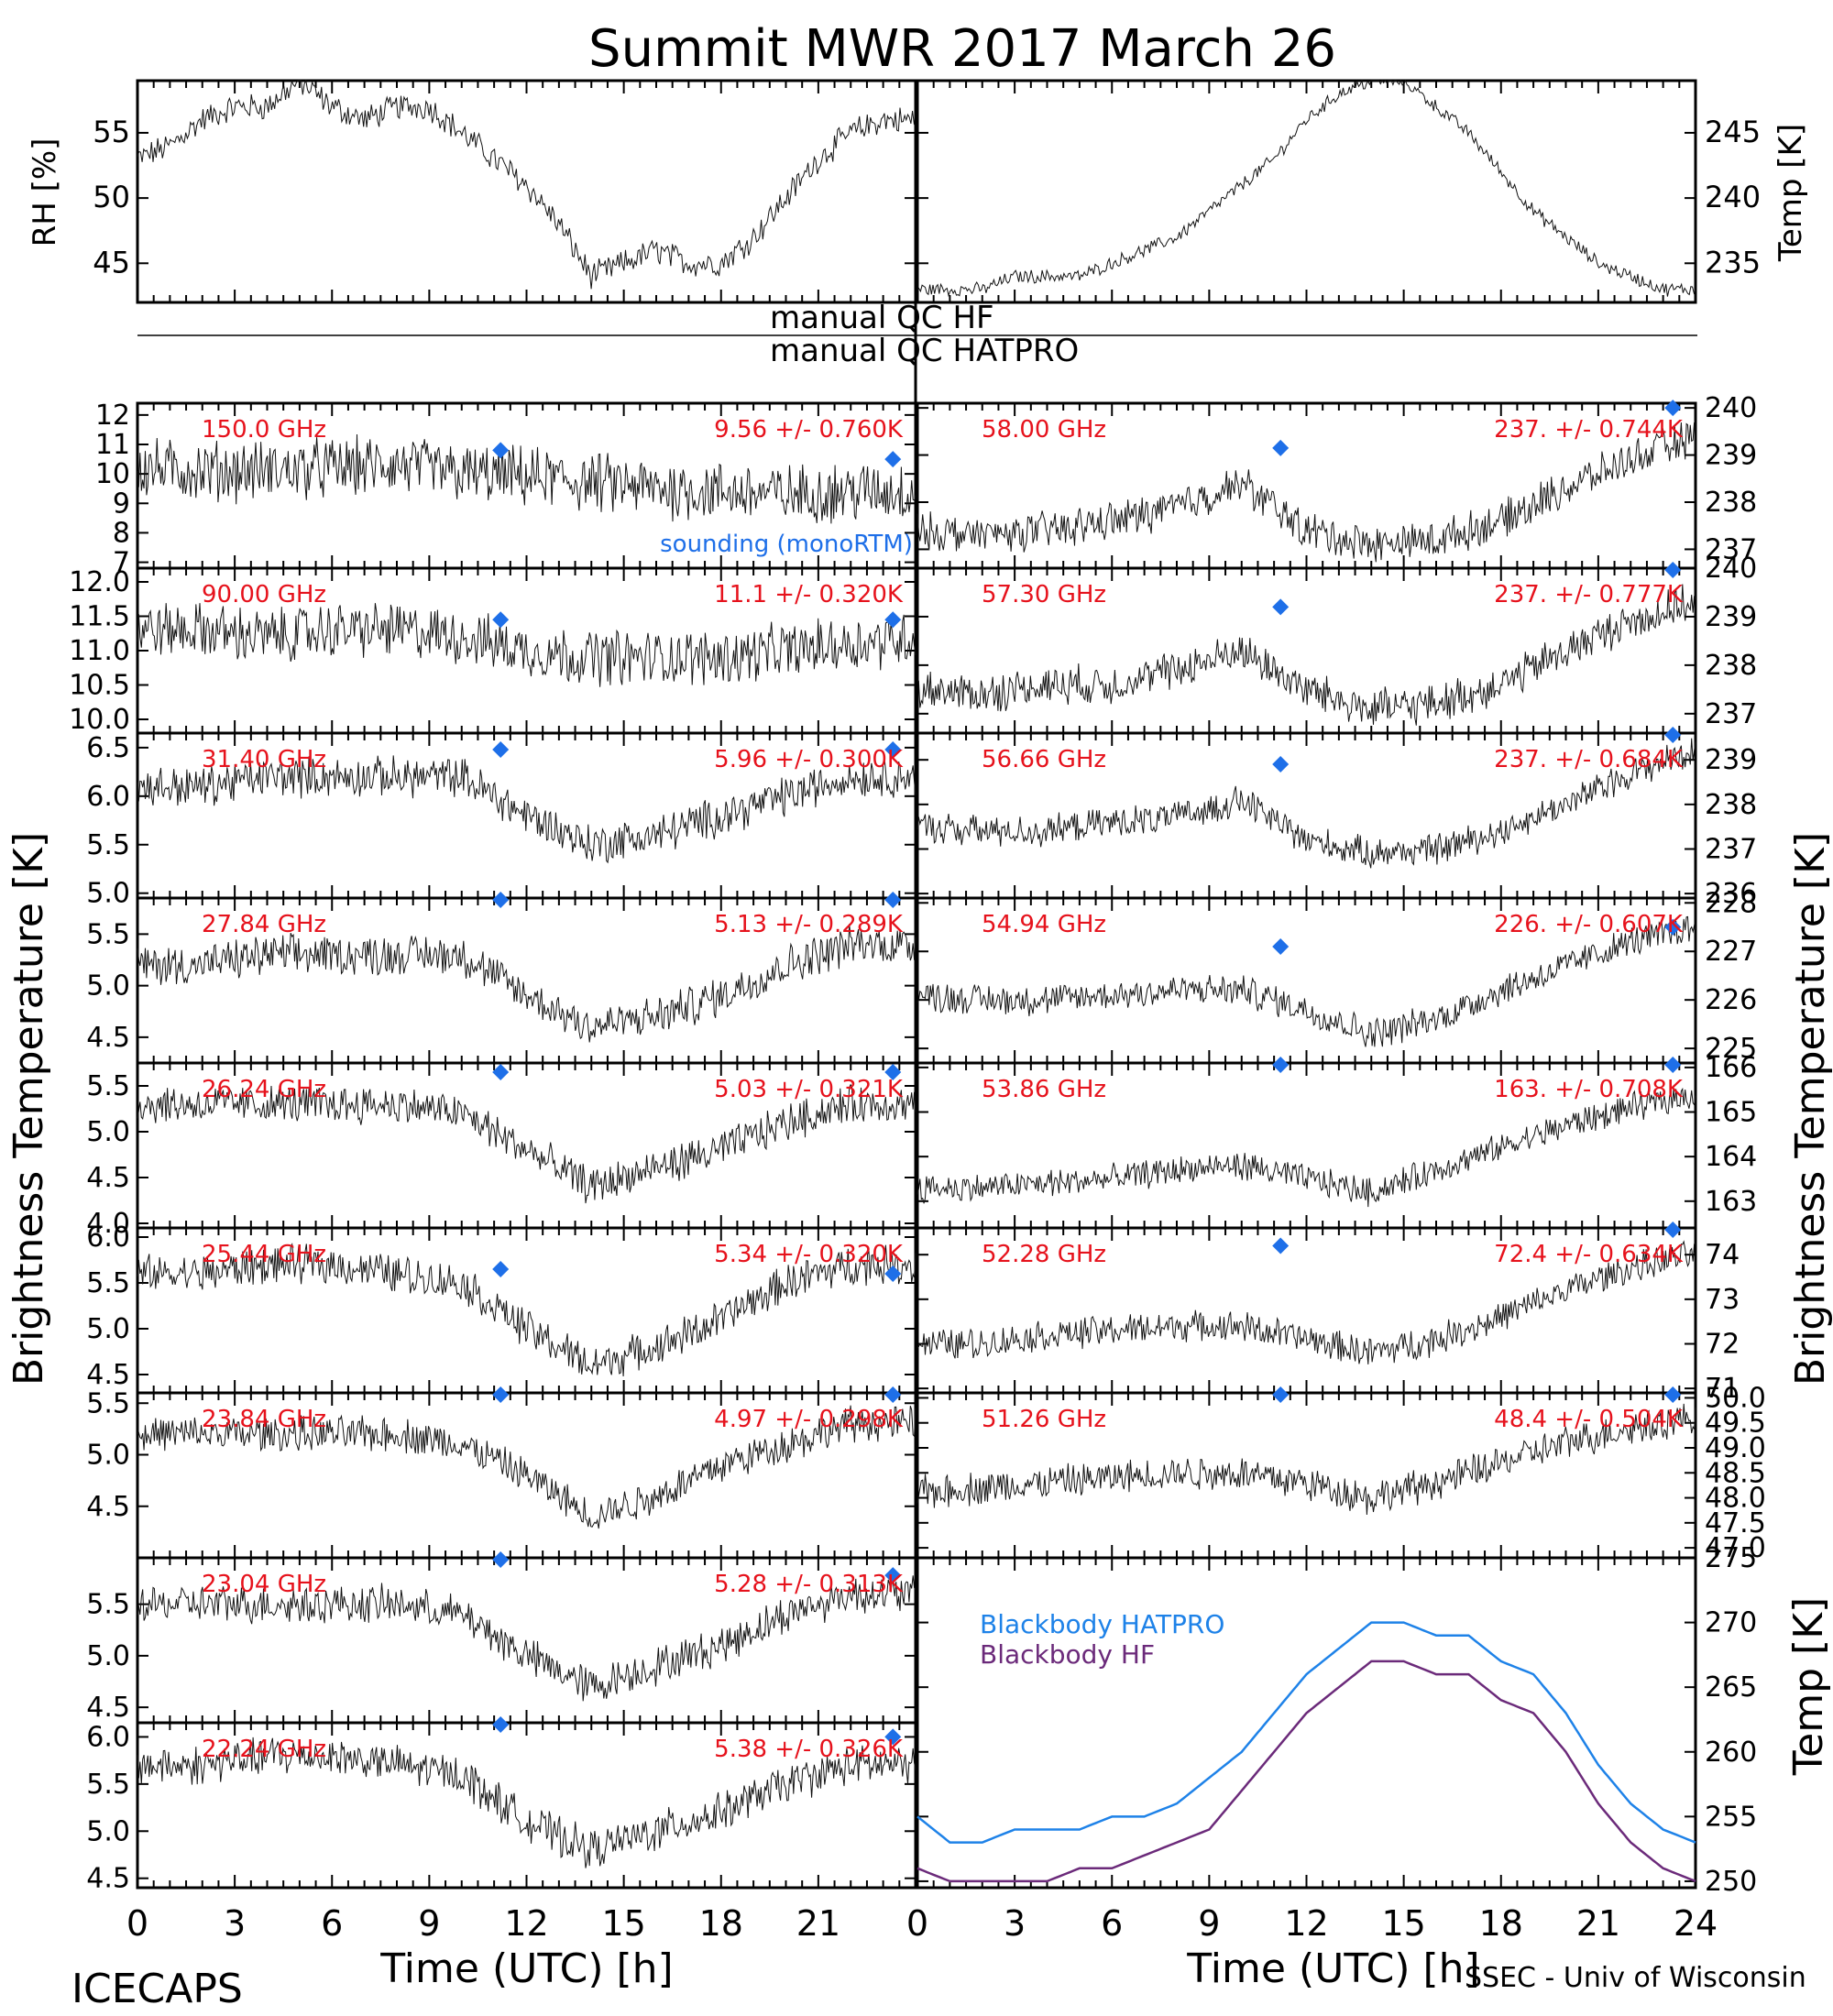  What do you see at coordinates (1731, 1049) in the screenshot?
I see `tb-panel-ytick-label: 225` at bounding box center [1731, 1049].